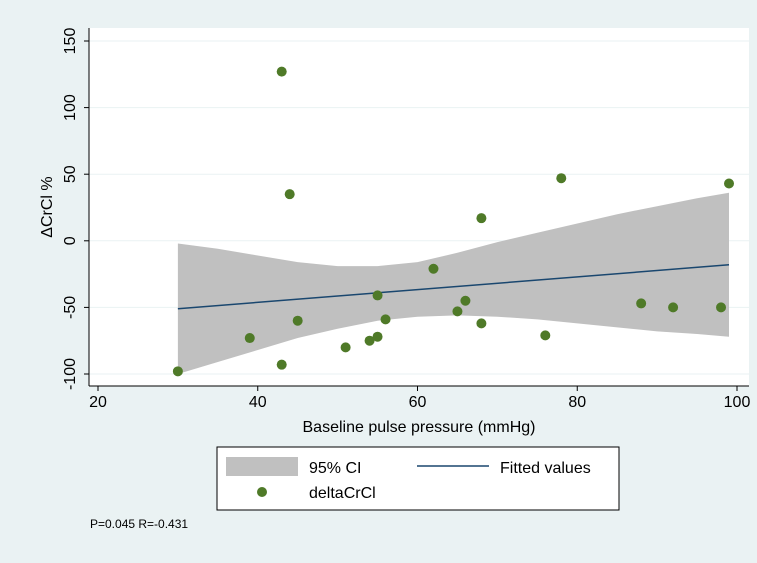  What do you see at coordinates (262, 492) in the screenshot?
I see `legend-points-swatch` at bounding box center [262, 492].